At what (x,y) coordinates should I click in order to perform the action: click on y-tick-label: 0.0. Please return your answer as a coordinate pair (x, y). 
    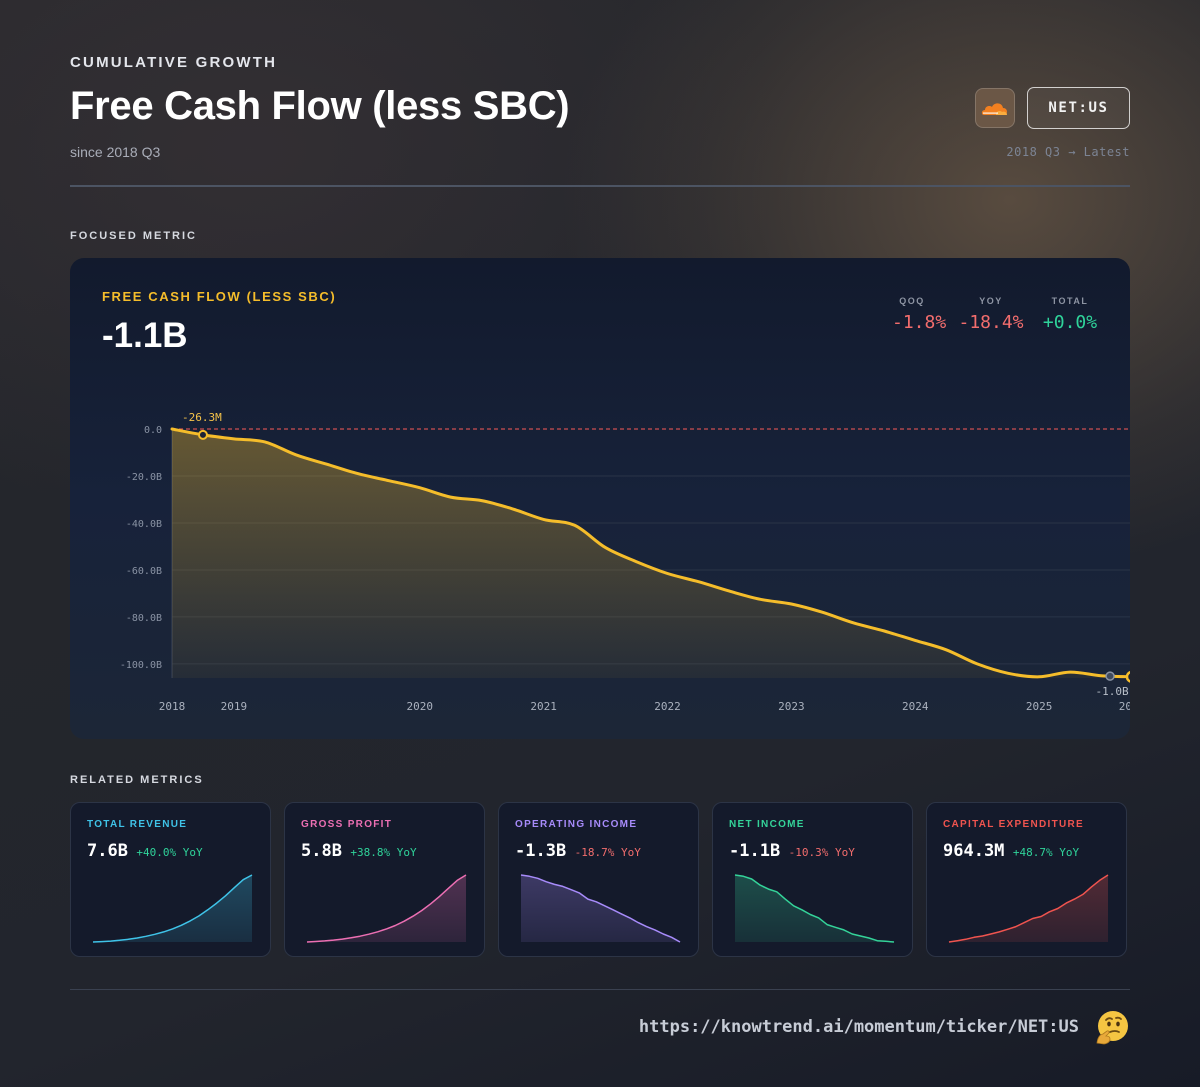
    Looking at the image, I should click on (153, 430).